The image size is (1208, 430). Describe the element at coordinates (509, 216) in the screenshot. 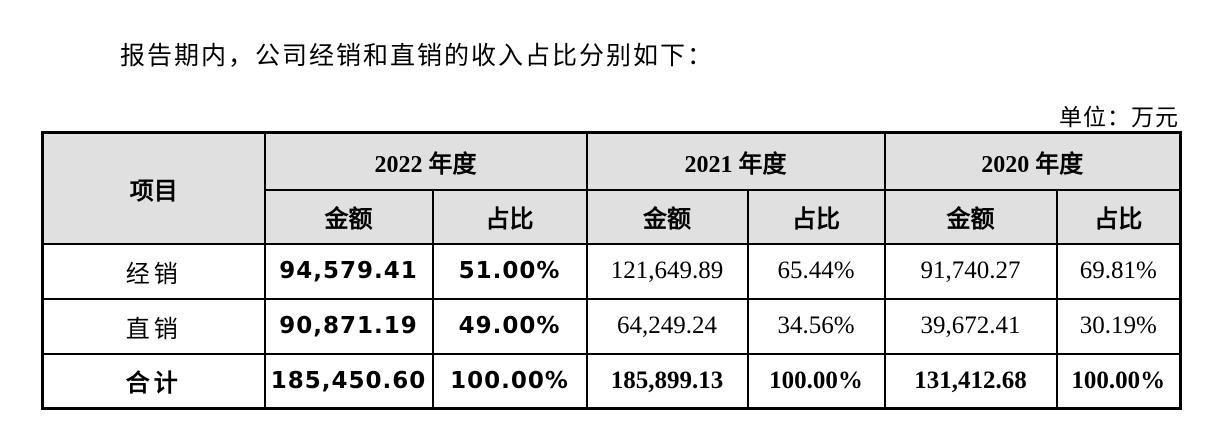

I see `header-ratio-2022: 占比` at that location.